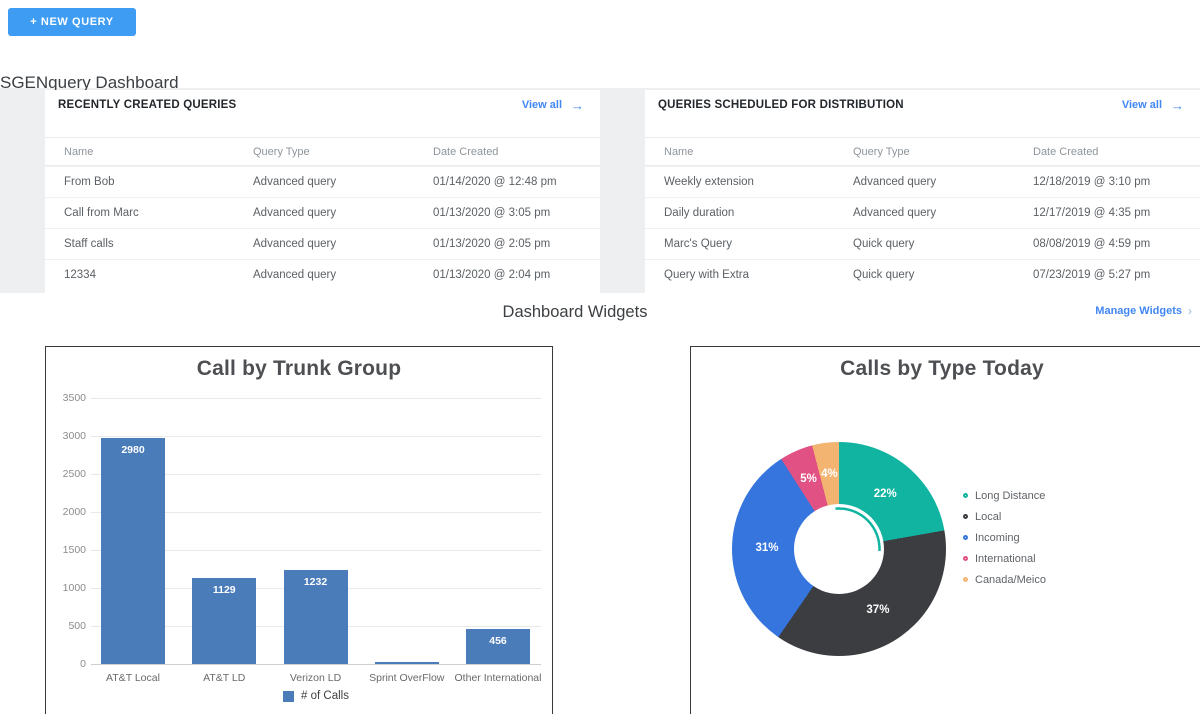 The height and width of the screenshot is (714, 1200). Describe the element at coordinates (1010, 579) in the screenshot. I see `legend-label: Canada/Meico` at that location.